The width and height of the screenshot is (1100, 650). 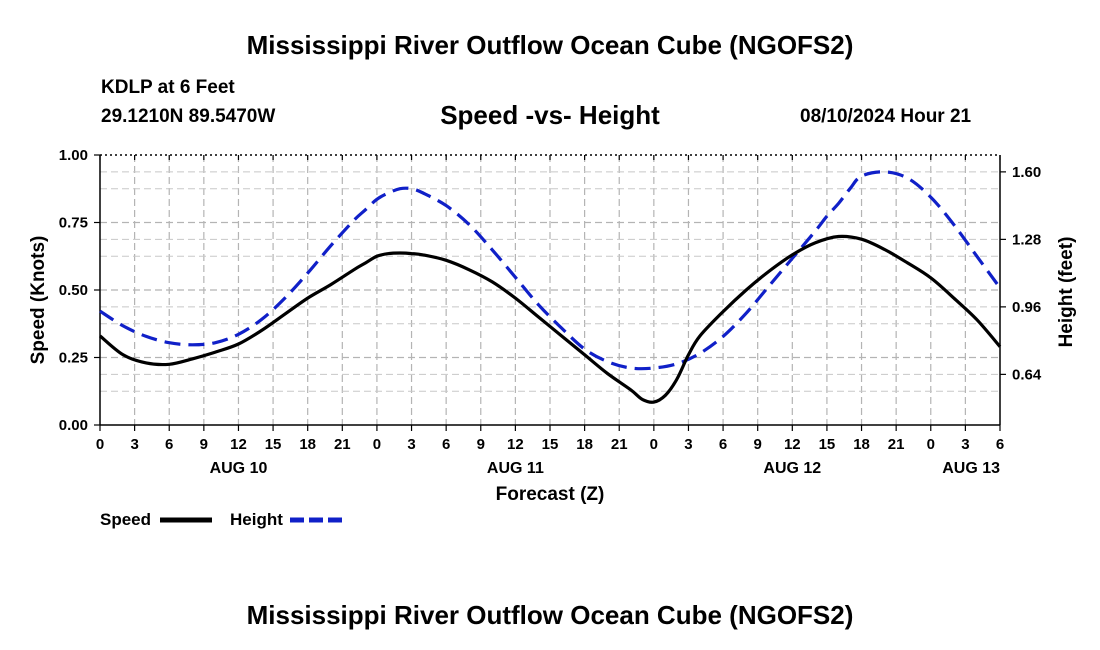 I want to click on forecast-datestamp: 08/10/2024 Hour 21, so click(x=886, y=116).